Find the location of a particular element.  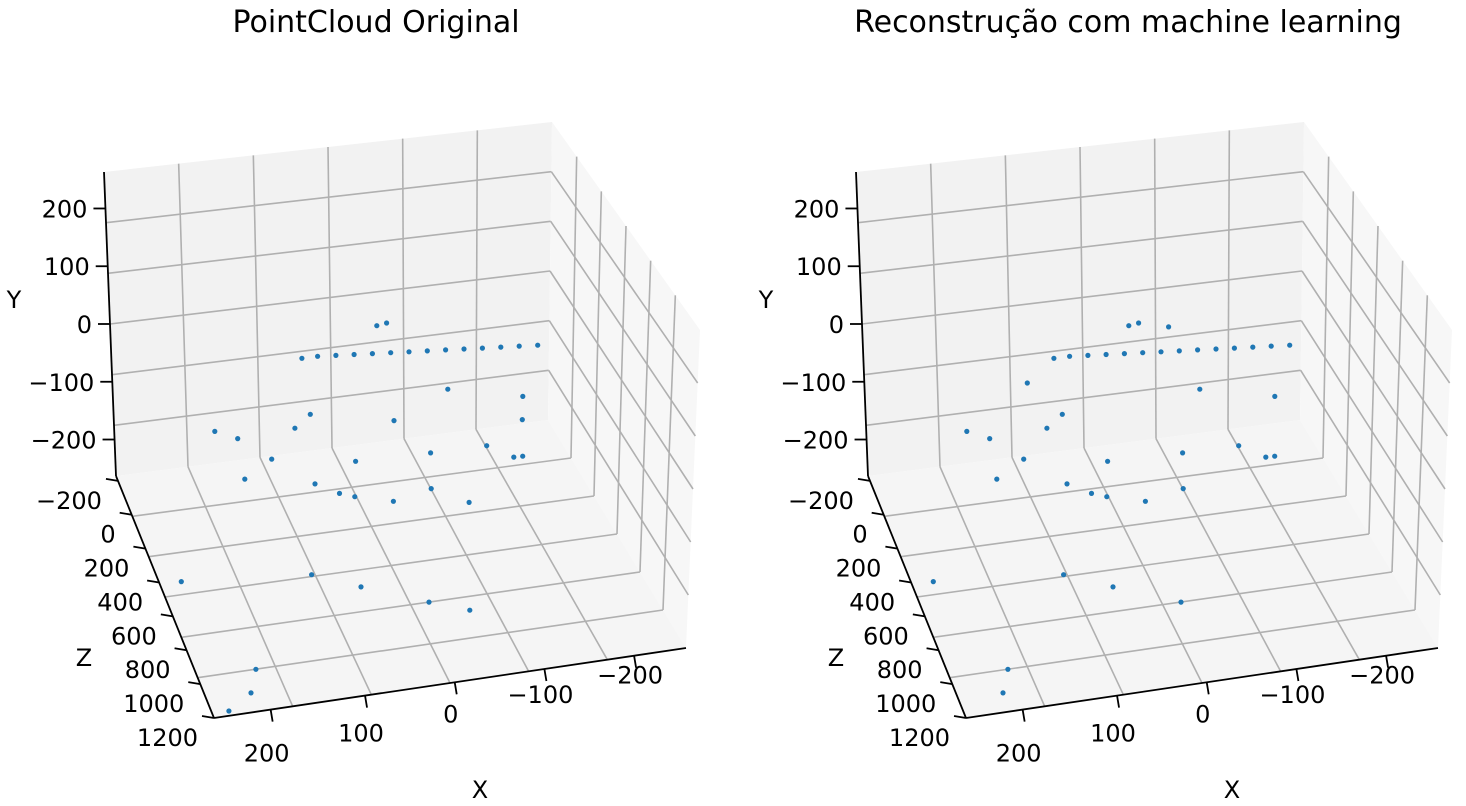

y-tick-label: 100 is located at coordinates (819, 267).